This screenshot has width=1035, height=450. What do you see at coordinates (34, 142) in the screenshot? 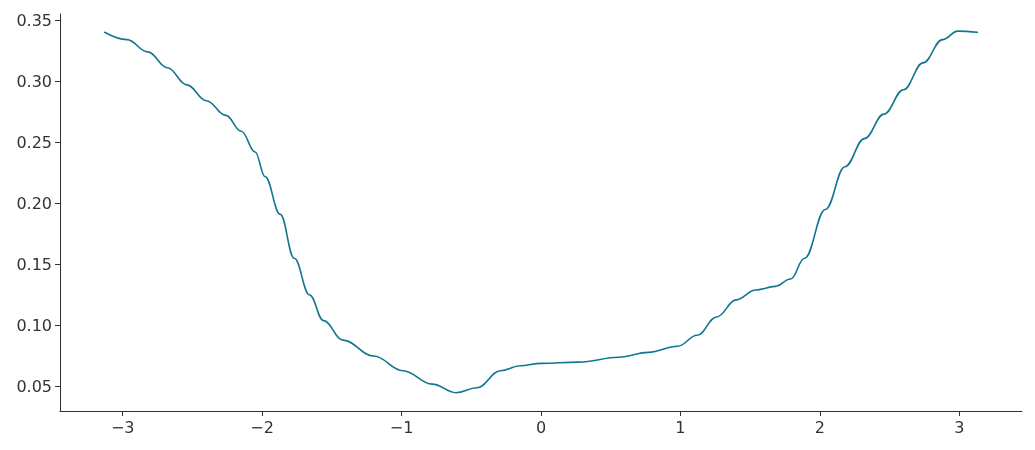
I see `y-tick-label: 0.25` at bounding box center [34, 142].